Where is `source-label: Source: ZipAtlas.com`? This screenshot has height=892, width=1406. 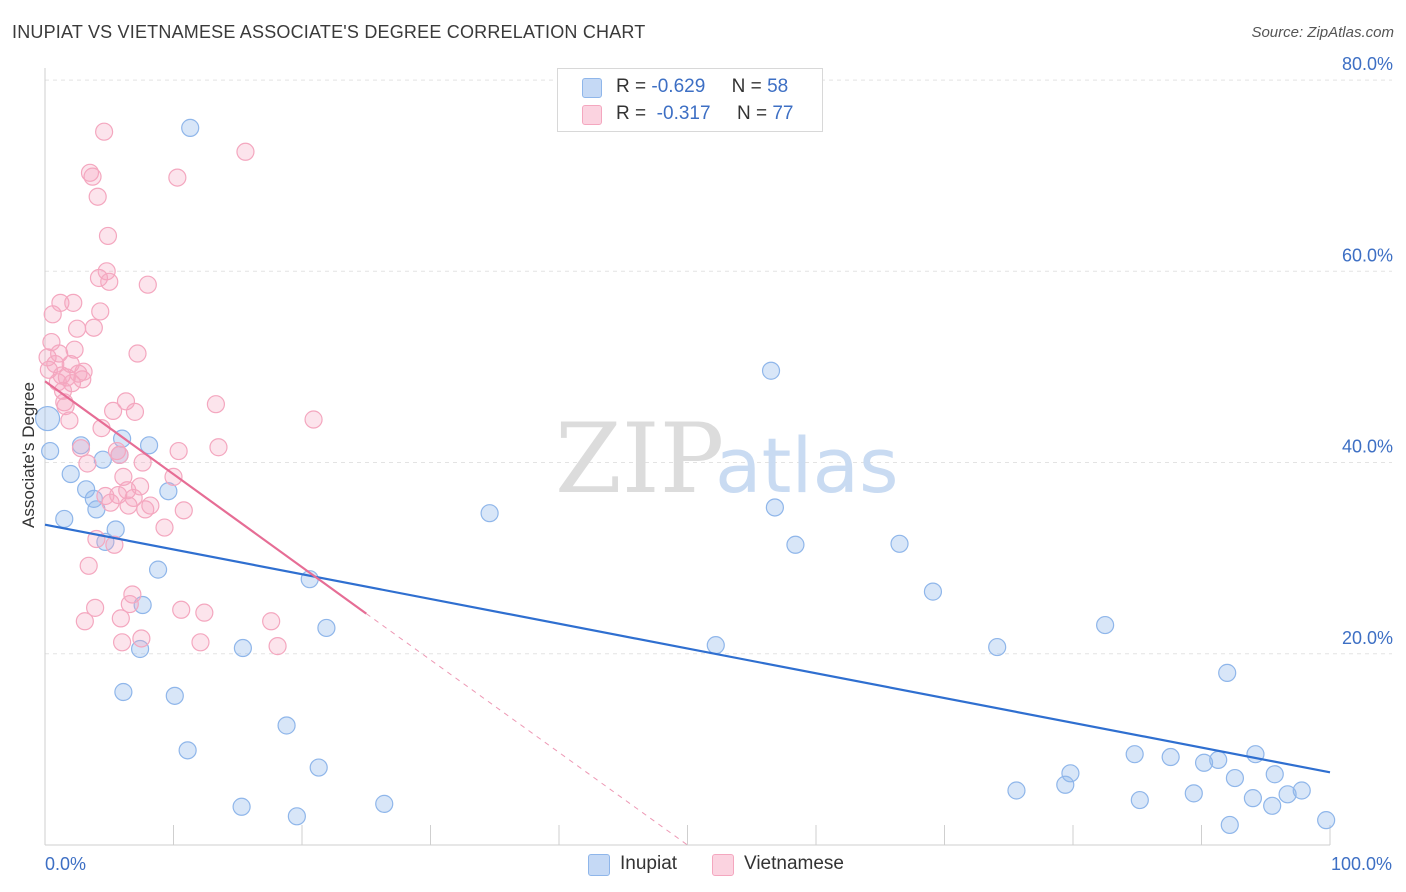
source-label: Source: ZipAtlas.com is located at coordinates (1322, 32).